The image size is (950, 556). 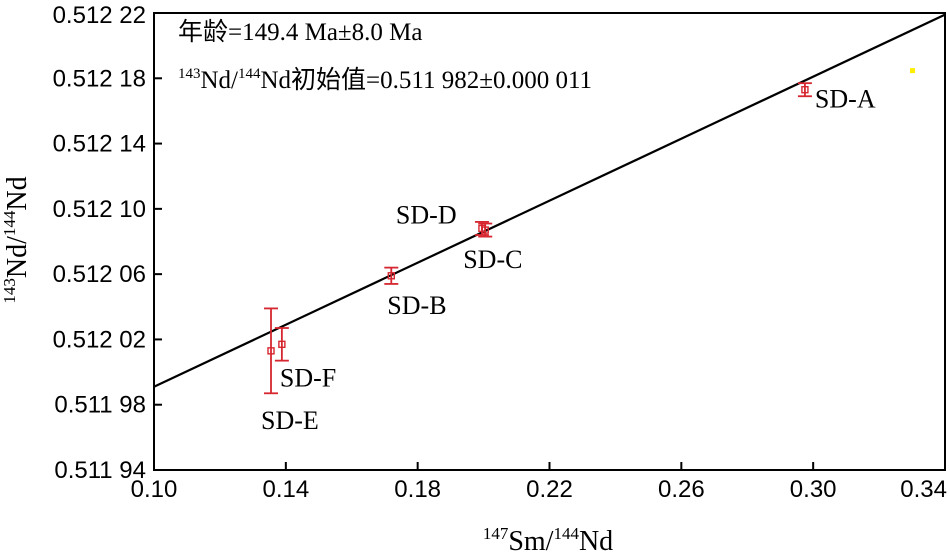 I want to click on point-label: SD-D, so click(x=426, y=214).